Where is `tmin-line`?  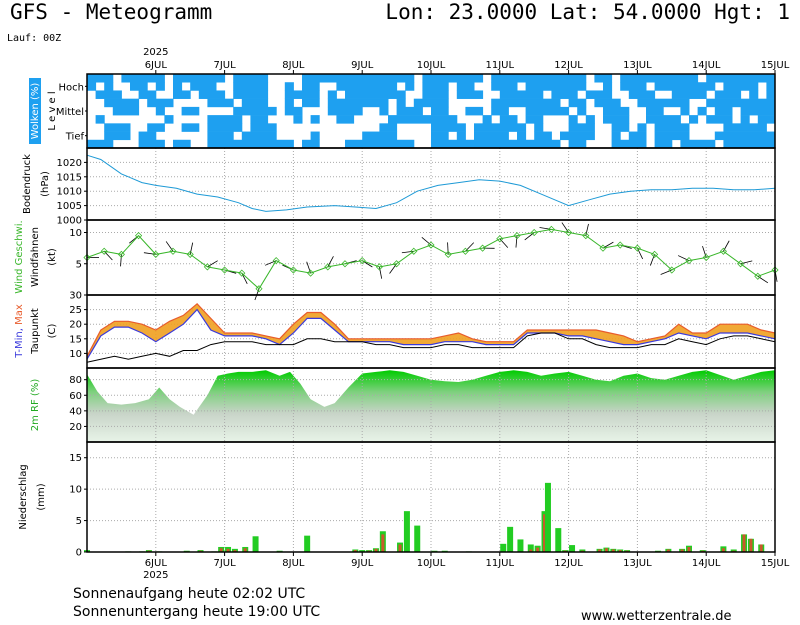 tmin-line is located at coordinates (431, 334).